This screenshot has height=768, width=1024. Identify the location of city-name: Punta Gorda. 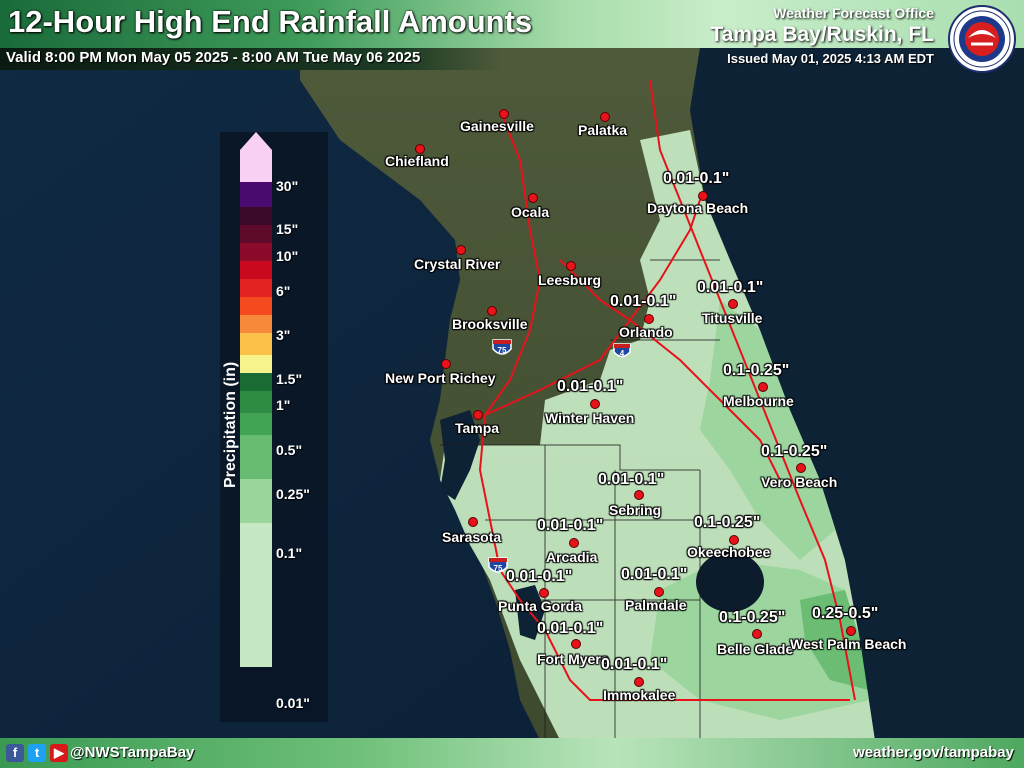
(540, 606).